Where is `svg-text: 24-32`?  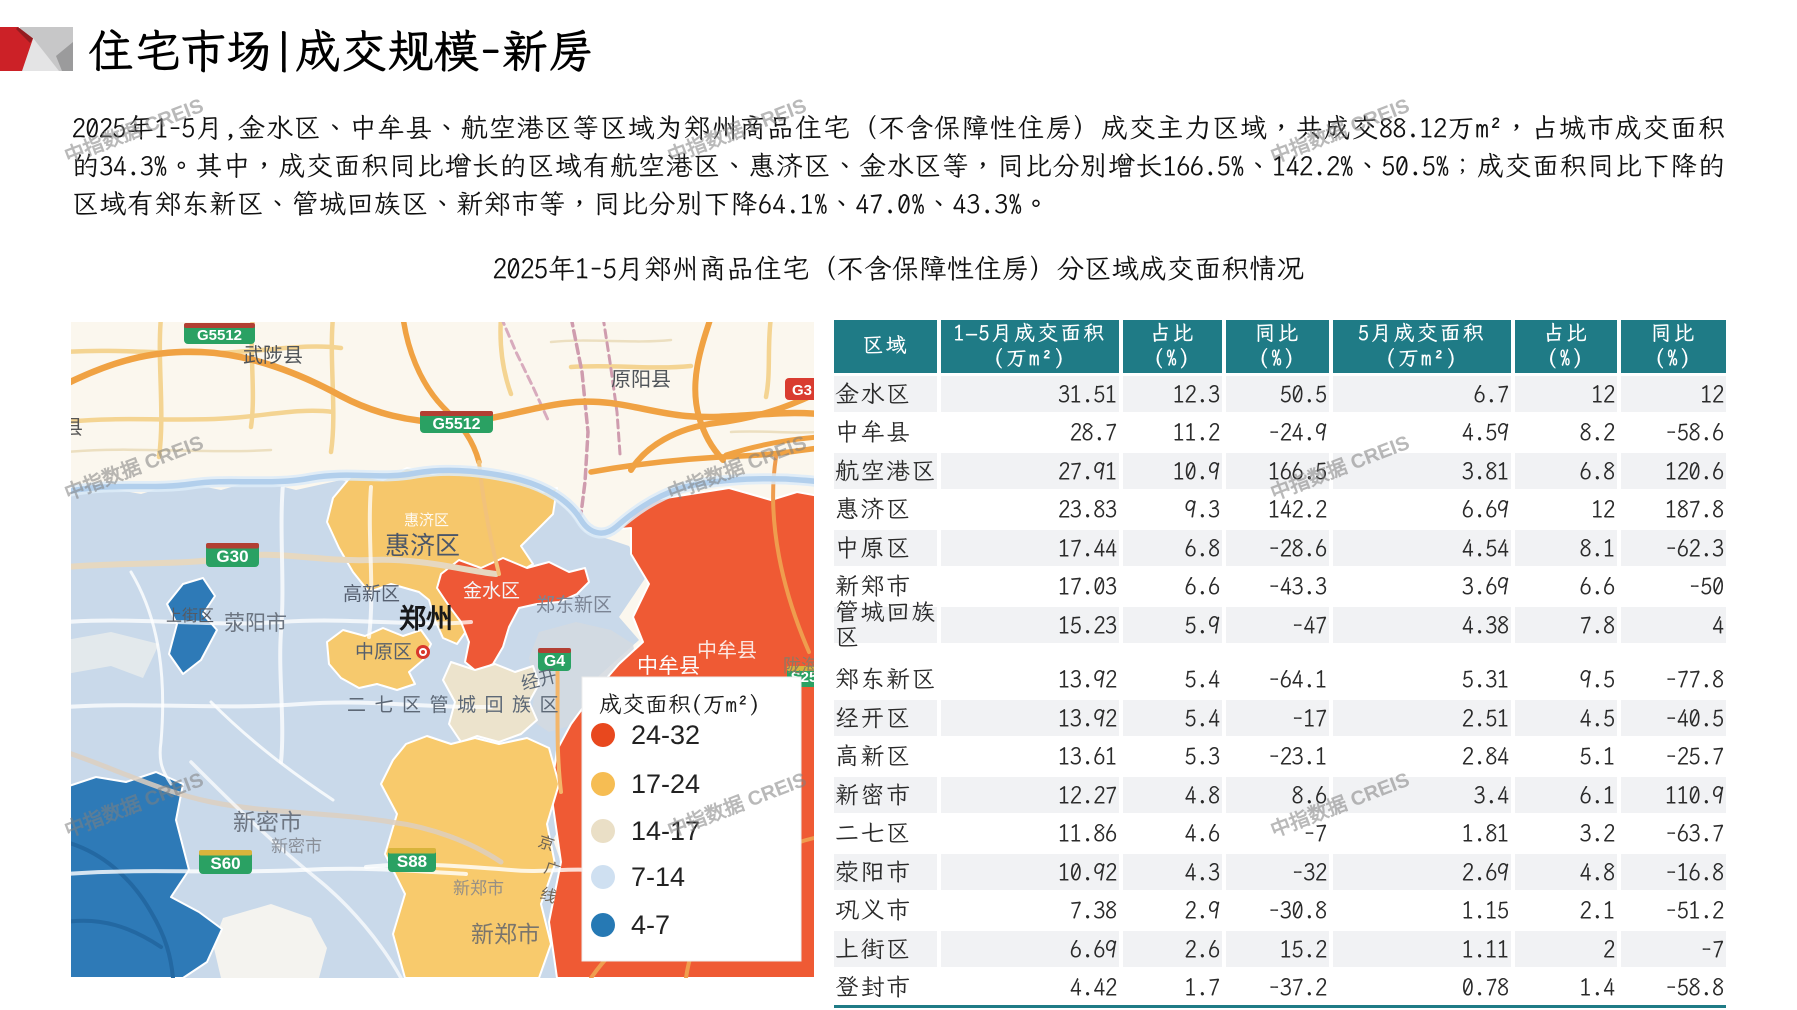 svg-text: 24-32 is located at coordinates (665, 735).